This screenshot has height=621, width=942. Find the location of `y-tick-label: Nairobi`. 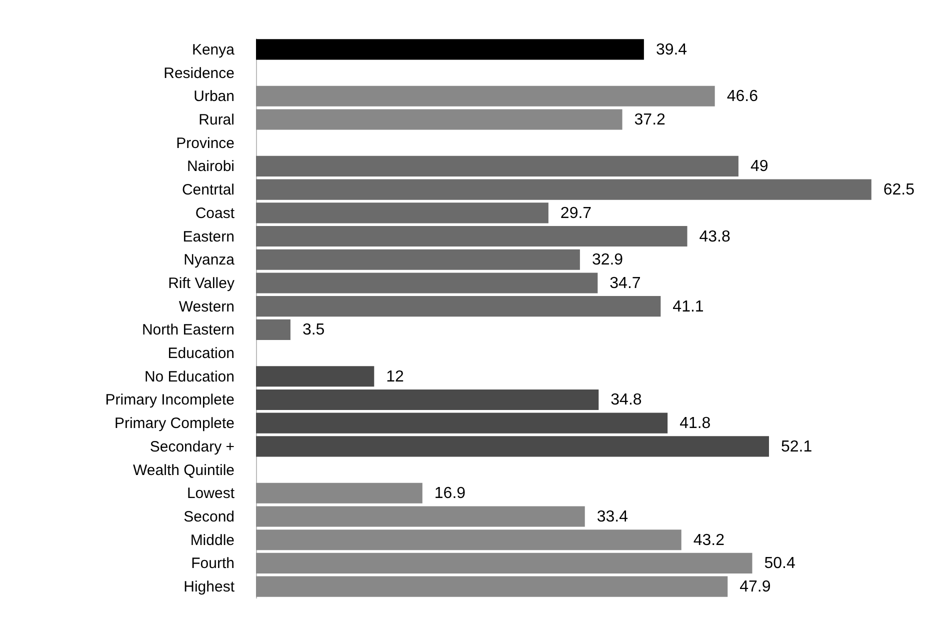

y-tick-label: Nairobi is located at coordinates (210, 167).